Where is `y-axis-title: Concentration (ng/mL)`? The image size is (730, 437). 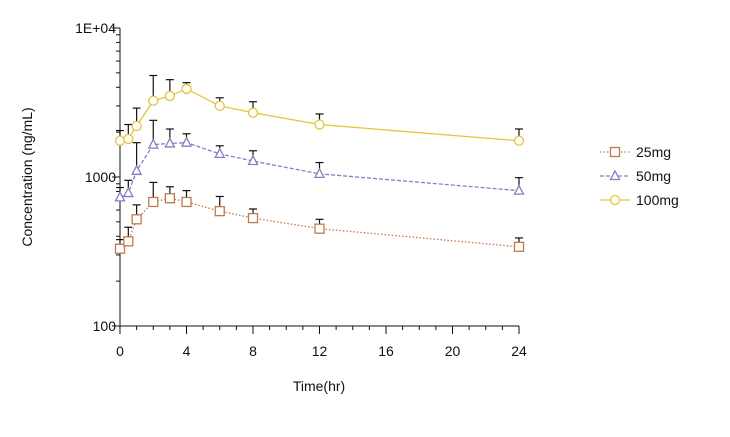 y-axis-title: Concentration (ng/mL) is located at coordinates (27, 176).